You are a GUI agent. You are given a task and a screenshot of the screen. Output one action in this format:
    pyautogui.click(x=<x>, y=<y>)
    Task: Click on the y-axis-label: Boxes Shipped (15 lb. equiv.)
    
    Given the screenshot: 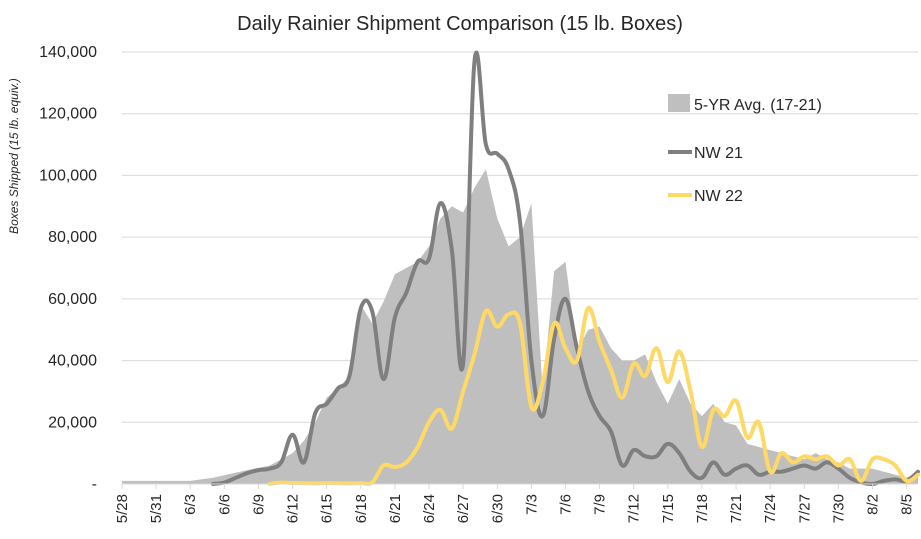 What is the action you would take?
    pyautogui.click(x=14, y=156)
    